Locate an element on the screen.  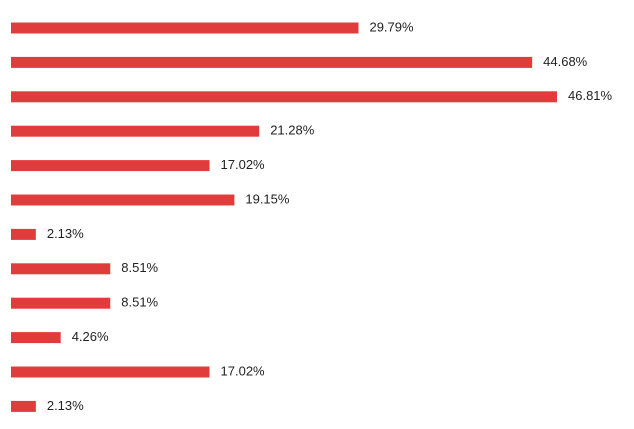
value-label: 46.81% is located at coordinates (590, 95).